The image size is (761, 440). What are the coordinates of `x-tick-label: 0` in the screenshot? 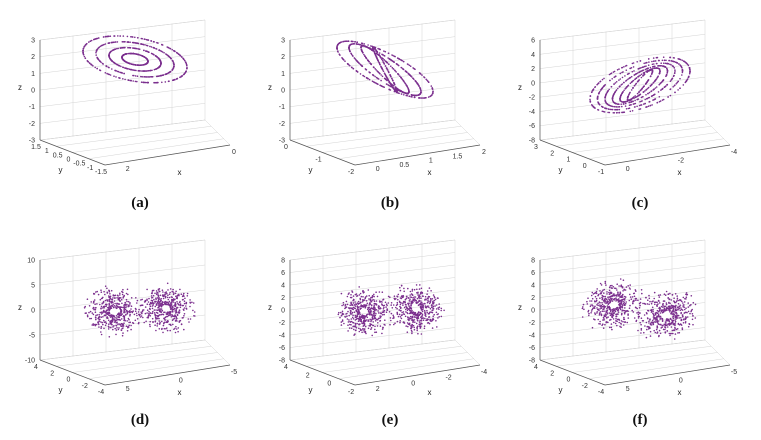 It's located at (378, 169).